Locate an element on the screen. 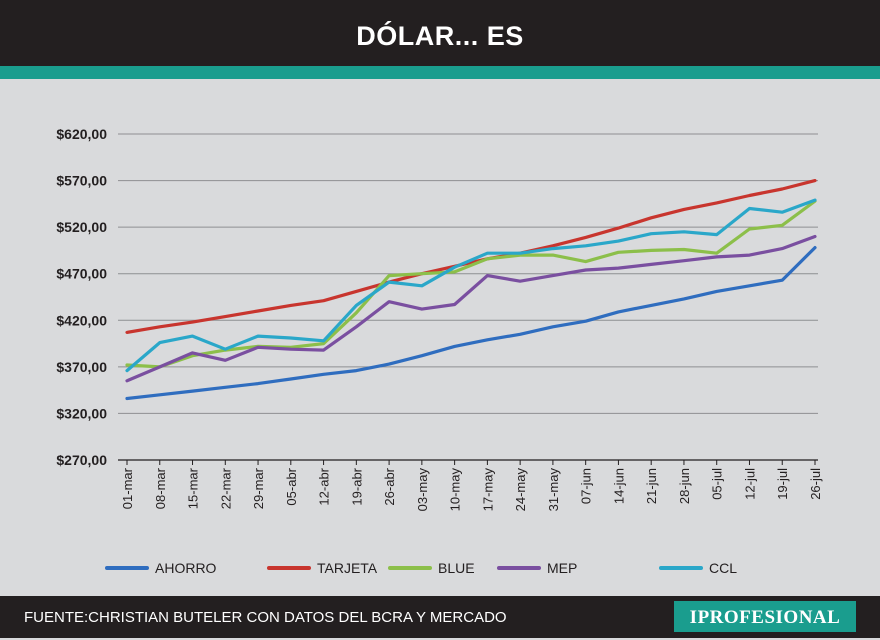 This screenshot has height=640, width=880. x-tick-label: 26-abr is located at coordinates (389, 486).